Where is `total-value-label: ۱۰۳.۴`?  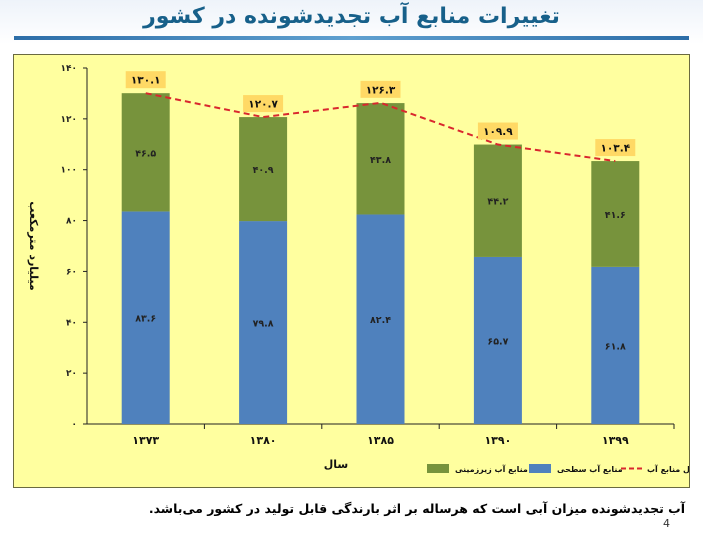
total-value-label: ۱۰۳.۴ is located at coordinates (615, 149).